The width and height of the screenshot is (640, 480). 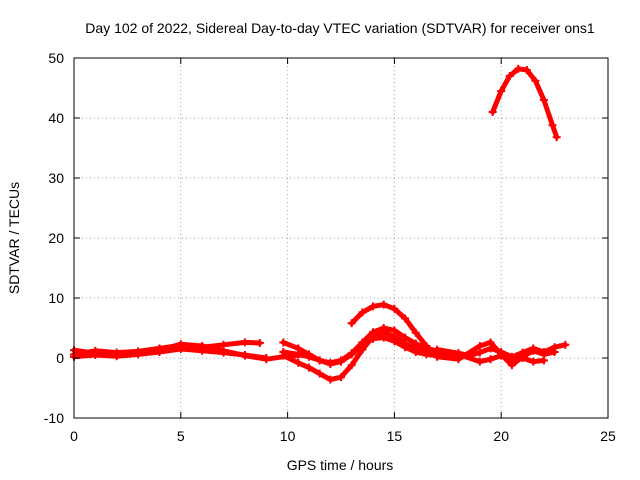 I want to click on y-tick-label: -10, so click(x=54, y=418).